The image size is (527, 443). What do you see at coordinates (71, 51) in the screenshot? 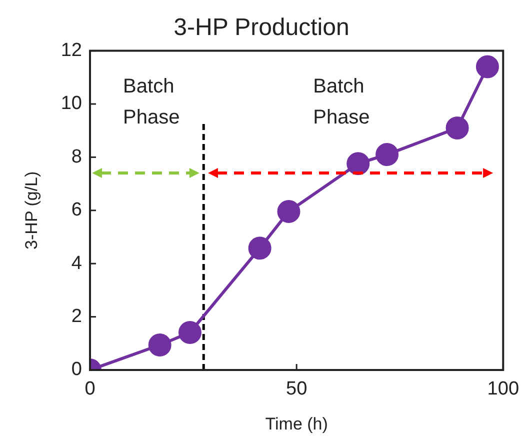
I see `y-tick-label: 12` at bounding box center [71, 51].